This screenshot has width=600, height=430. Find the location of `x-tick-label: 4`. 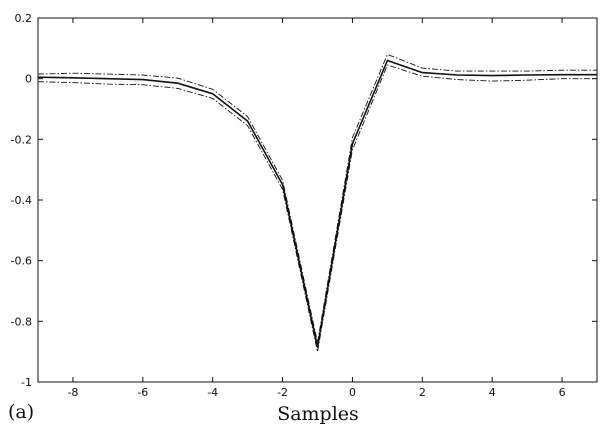

x-tick-label: 4 is located at coordinates (492, 392).